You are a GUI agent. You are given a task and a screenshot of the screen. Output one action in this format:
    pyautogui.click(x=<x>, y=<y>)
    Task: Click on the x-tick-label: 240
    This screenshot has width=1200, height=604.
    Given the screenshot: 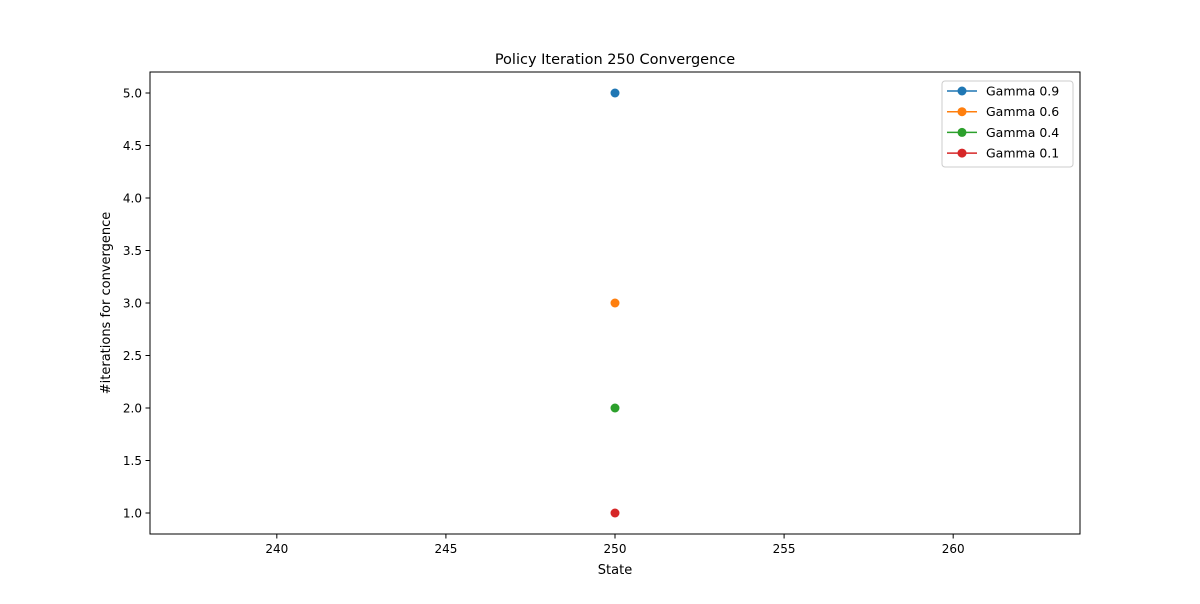 What is the action you would take?
    pyautogui.click(x=276, y=549)
    